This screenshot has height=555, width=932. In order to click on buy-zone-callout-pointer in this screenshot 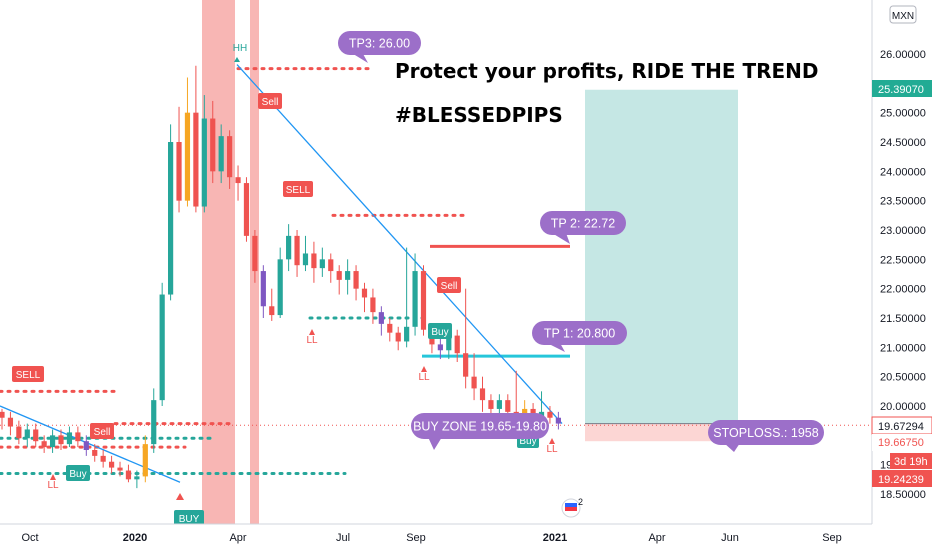, I will do `click(435, 443)`.